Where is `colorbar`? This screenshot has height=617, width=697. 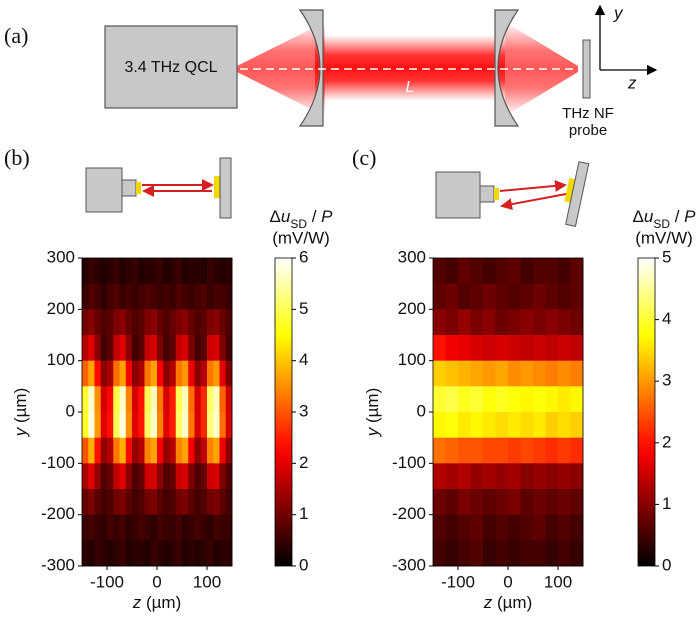
colorbar is located at coordinates (646, 412).